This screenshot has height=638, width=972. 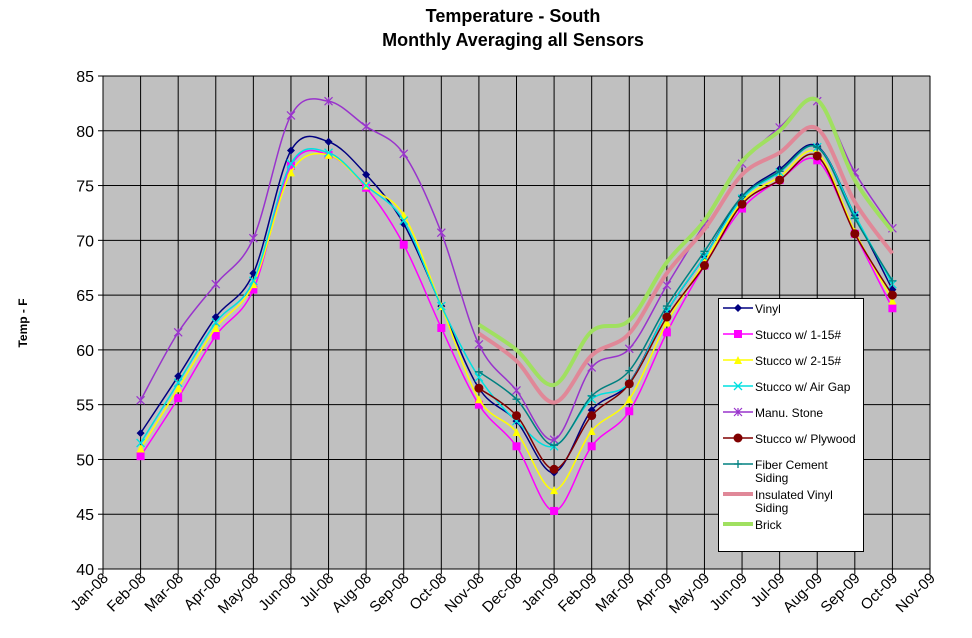 I want to click on x-tick-label: Mar-08, so click(x=164, y=593).